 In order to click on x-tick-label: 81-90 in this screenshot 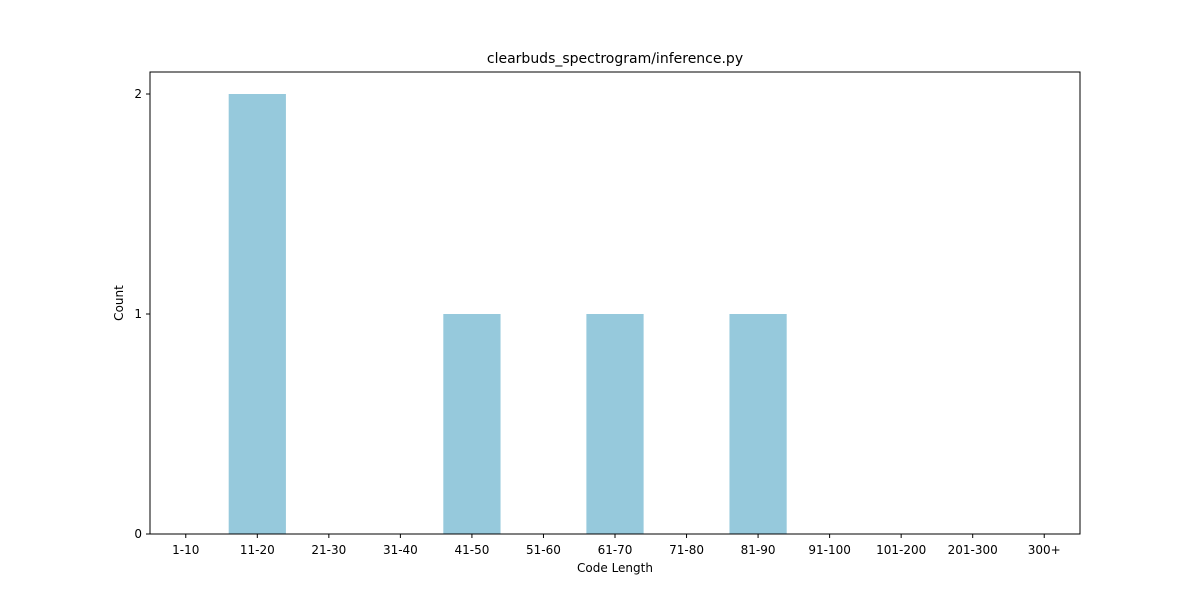, I will do `click(758, 550)`.